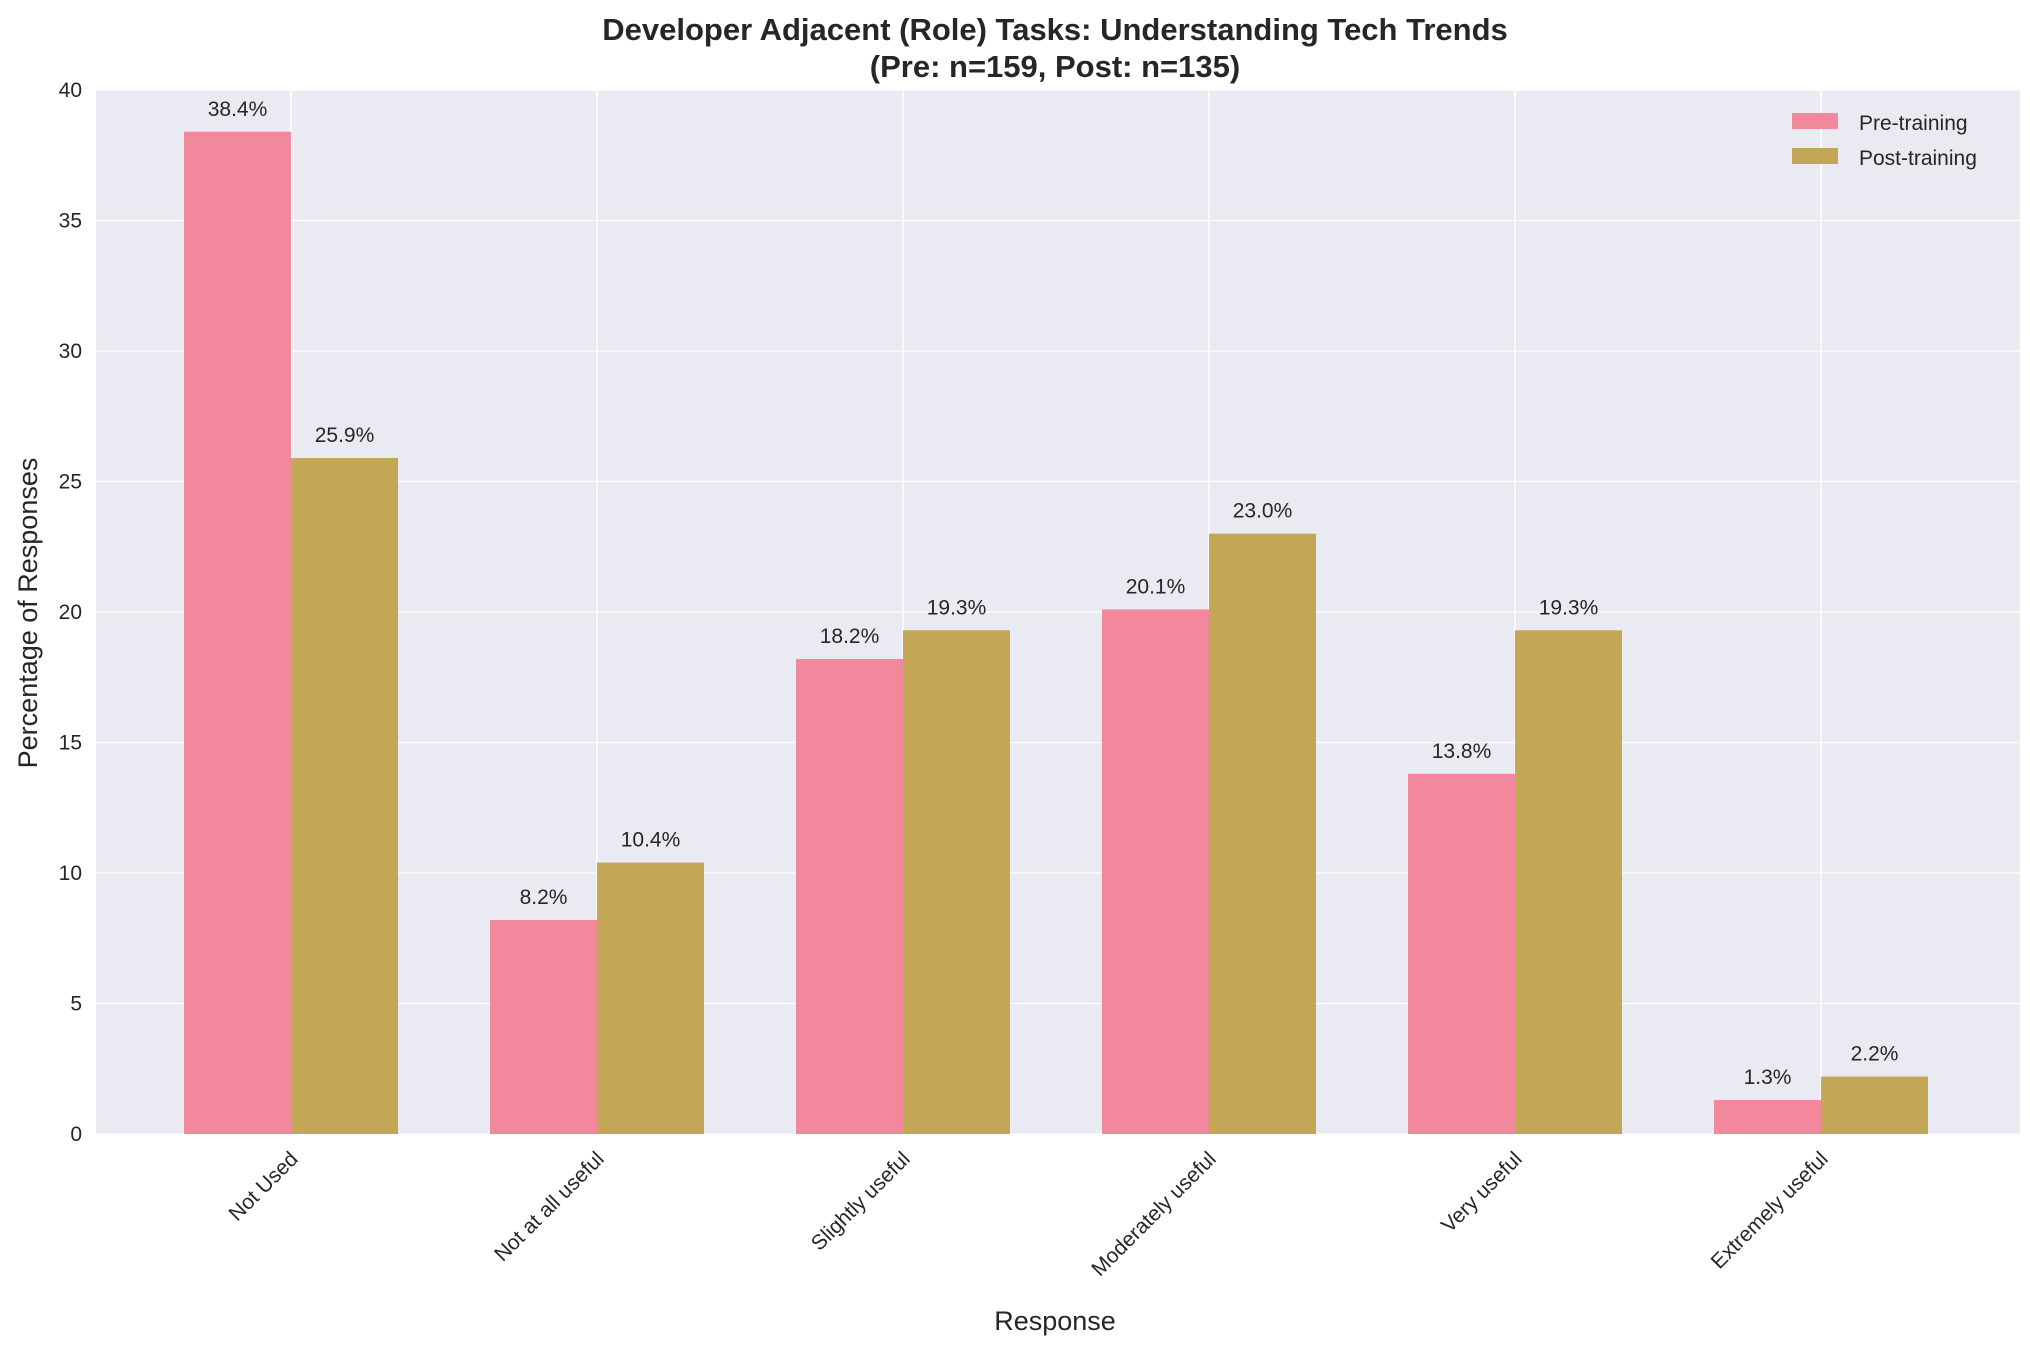  I want to click on y-tick-label: 15, so click(70, 743).